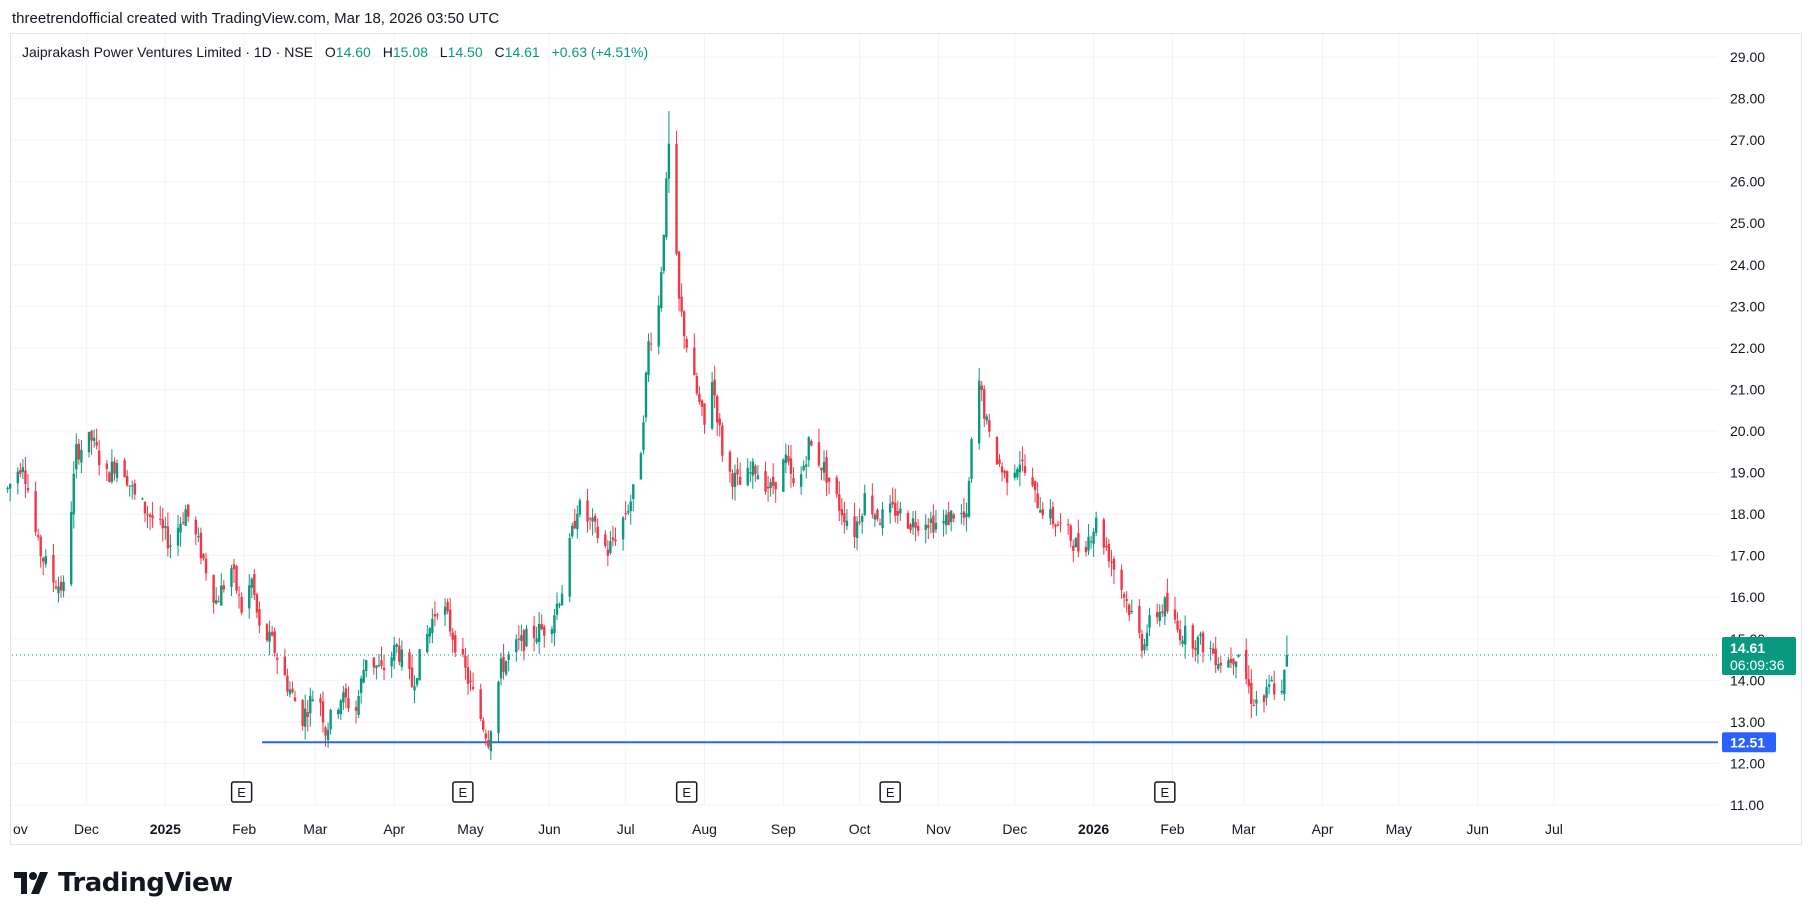 Image resolution: width=1814 pixels, height=921 pixels. I want to click on support-price-tag: 12.51, so click(1749, 742).